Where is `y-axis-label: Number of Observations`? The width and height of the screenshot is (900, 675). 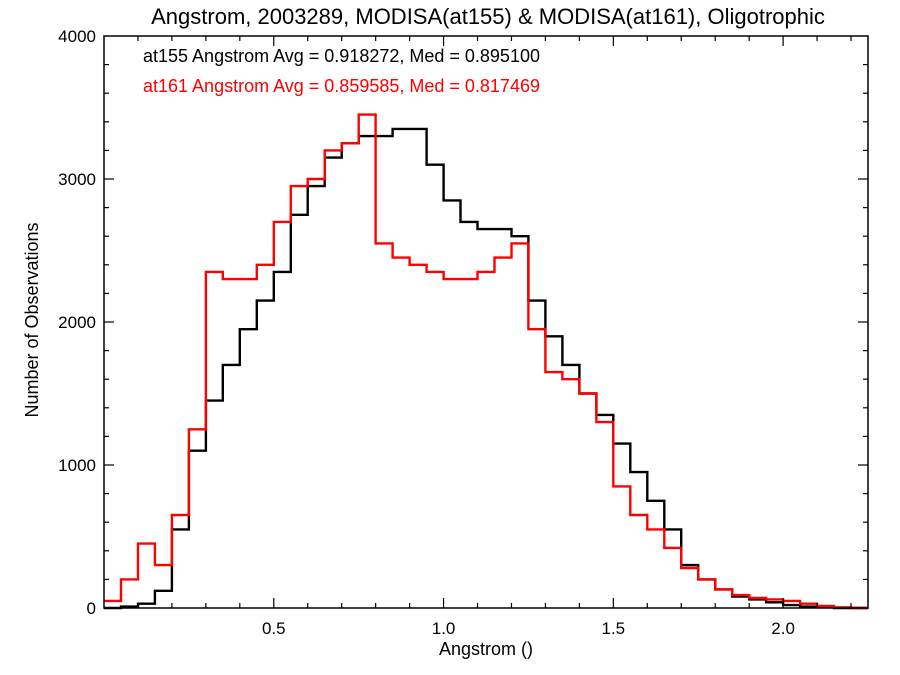 y-axis-label: Number of Observations is located at coordinates (32, 319).